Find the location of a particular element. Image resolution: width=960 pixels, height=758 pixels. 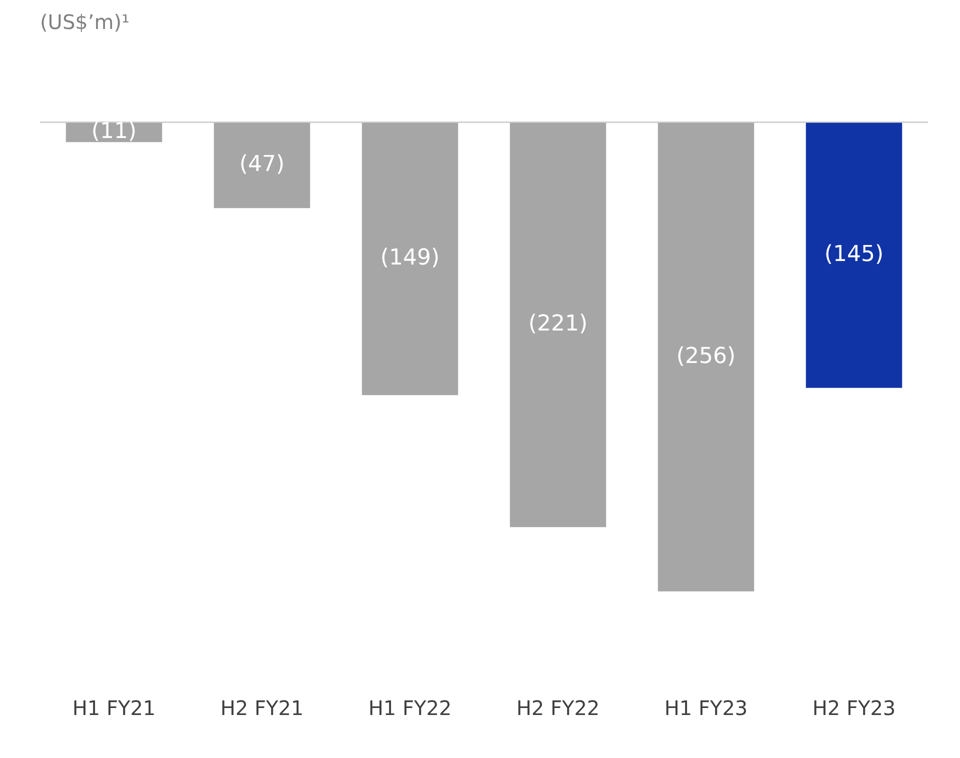

data-label: (47) is located at coordinates (262, 165).